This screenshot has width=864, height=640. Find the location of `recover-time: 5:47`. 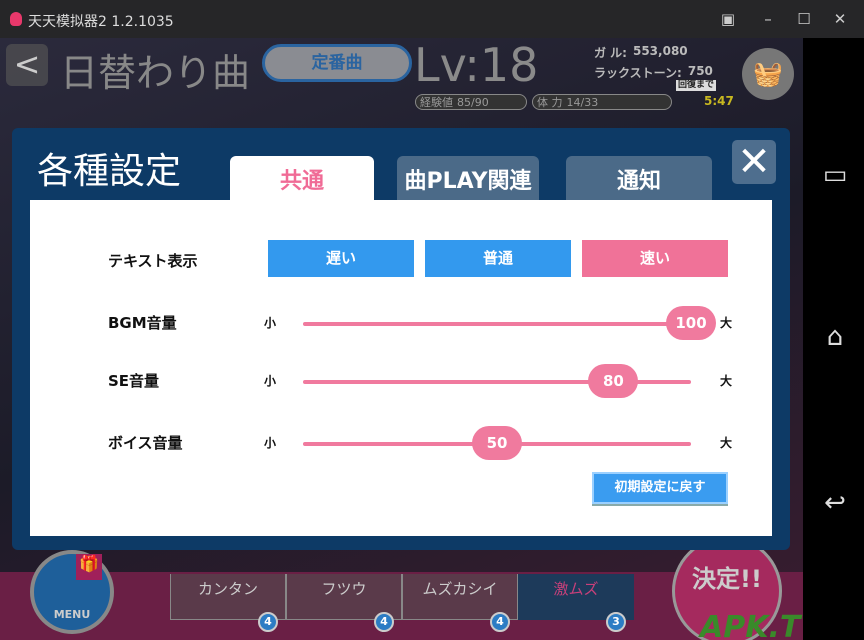

recover-time: 5:47 is located at coordinates (719, 101).